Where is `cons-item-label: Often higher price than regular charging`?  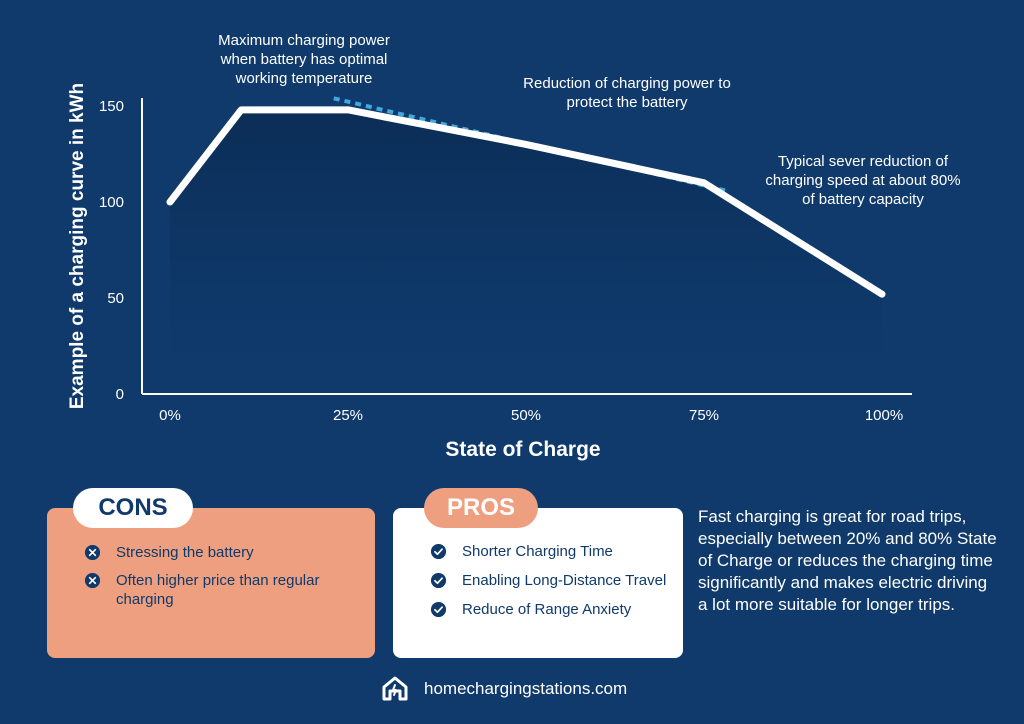 cons-item-label: Often higher price than regular charging is located at coordinates (218, 590).